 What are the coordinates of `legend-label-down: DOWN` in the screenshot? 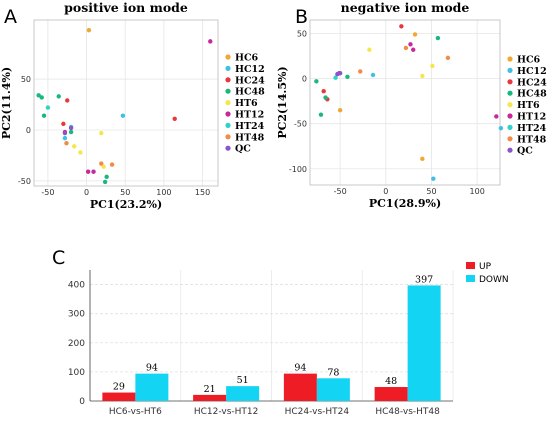 It's located at (494, 280).